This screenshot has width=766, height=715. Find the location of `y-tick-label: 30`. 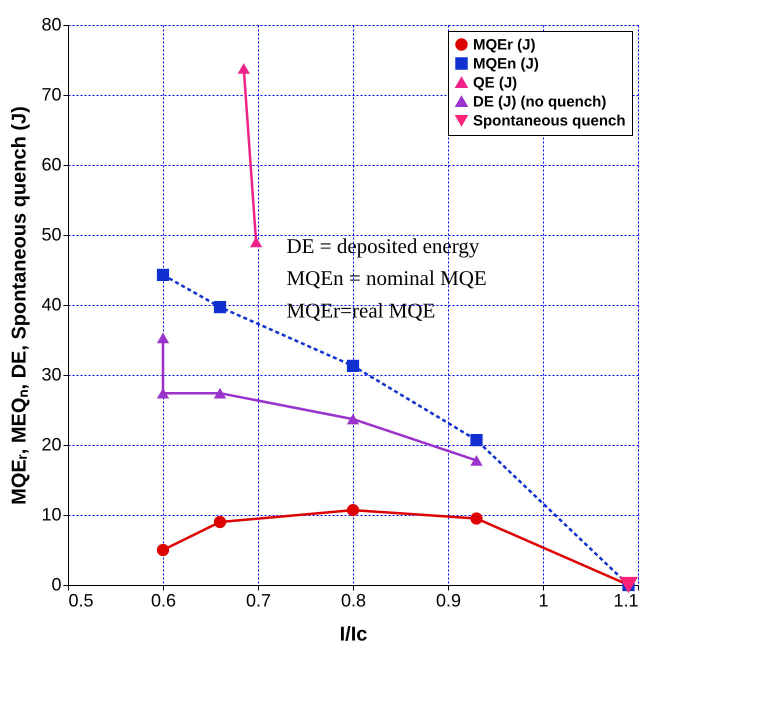

y-tick-label: 30 is located at coordinates (51, 374).